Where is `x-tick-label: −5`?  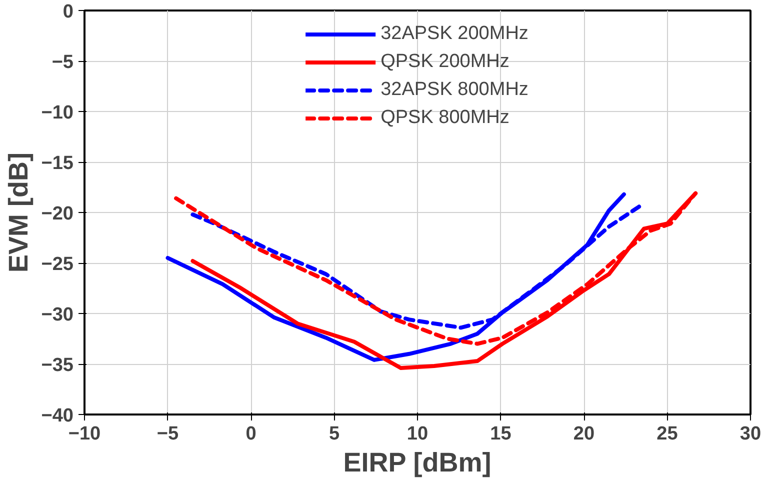
x-tick-label: −5 is located at coordinates (168, 434).